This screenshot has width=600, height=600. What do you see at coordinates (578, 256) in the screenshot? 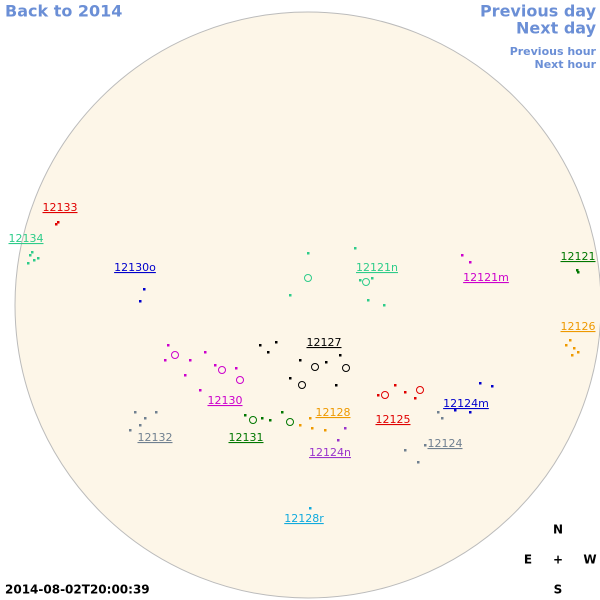
I see `region-label: 12121` at bounding box center [578, 256].